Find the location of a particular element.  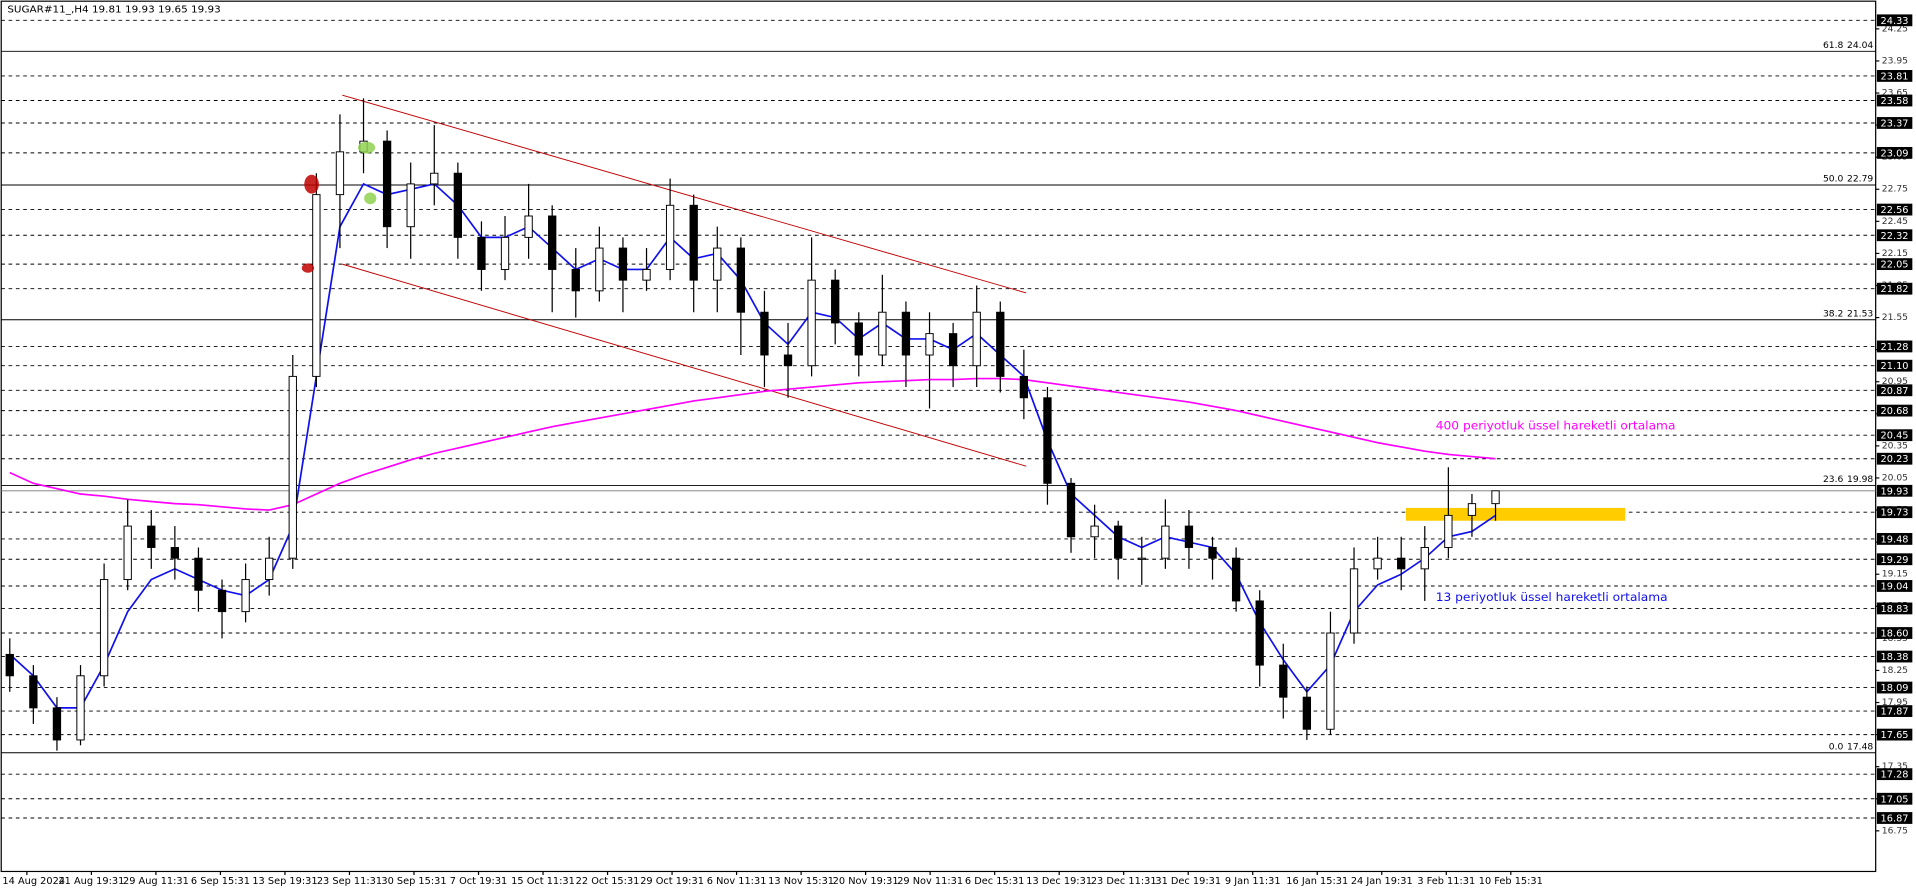

level-label: 20.87 is located at coordinates (1895, 391).